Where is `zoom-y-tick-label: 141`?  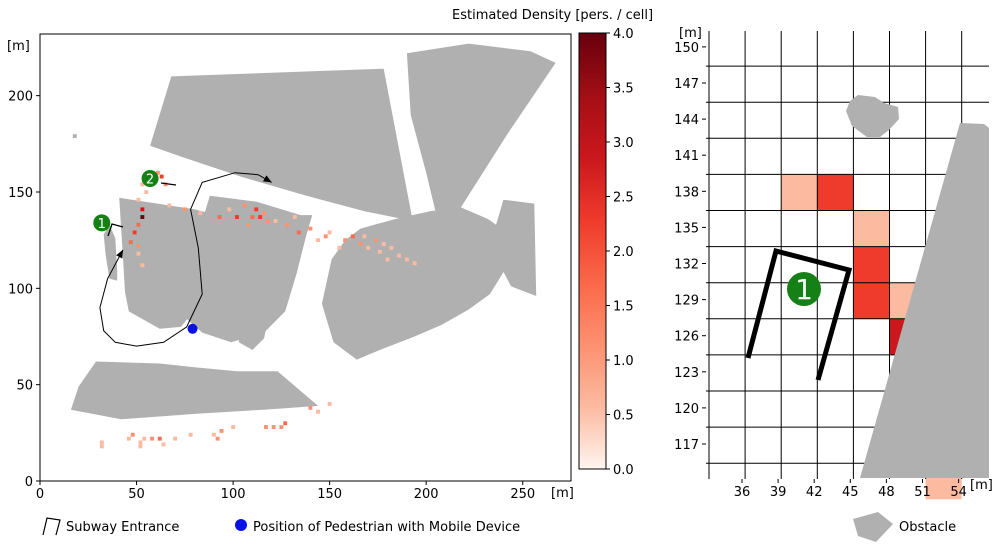 zoom-y-tick-label: 141 is located at coordinates (686, 156).